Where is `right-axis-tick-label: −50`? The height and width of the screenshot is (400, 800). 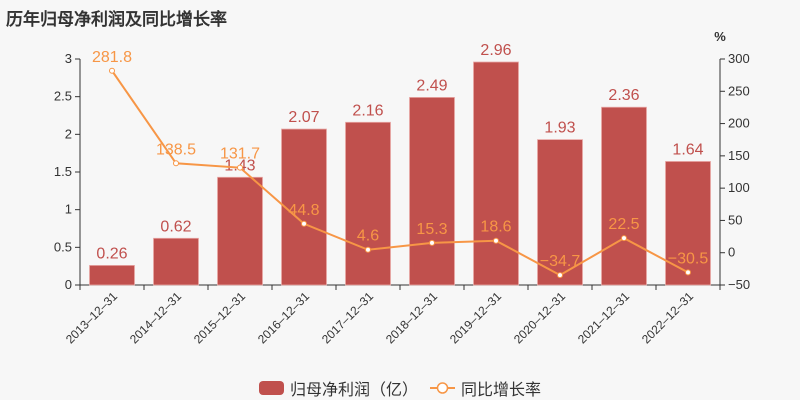
right-axis-tick-label: −50 is located at coordinates (739, 284).